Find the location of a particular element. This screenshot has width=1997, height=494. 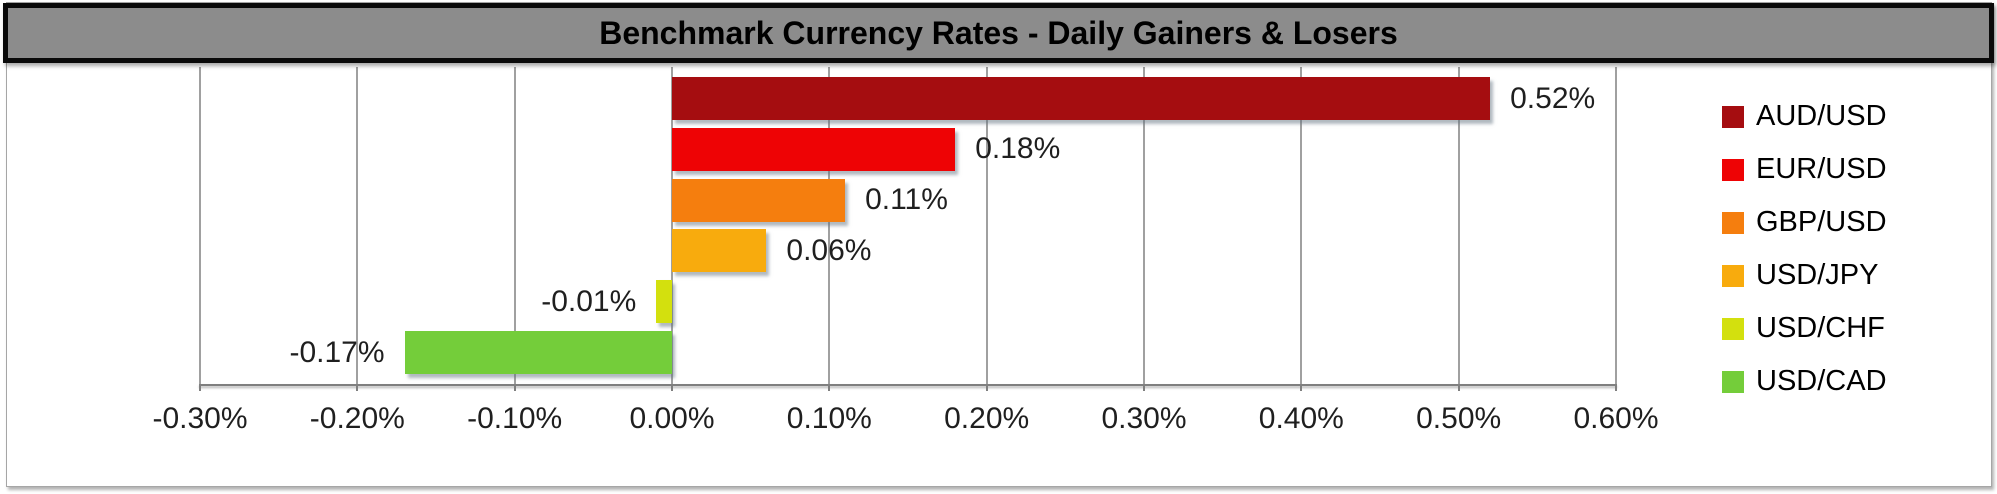

bar-usd-jpy is located at coordinates (719, 251).